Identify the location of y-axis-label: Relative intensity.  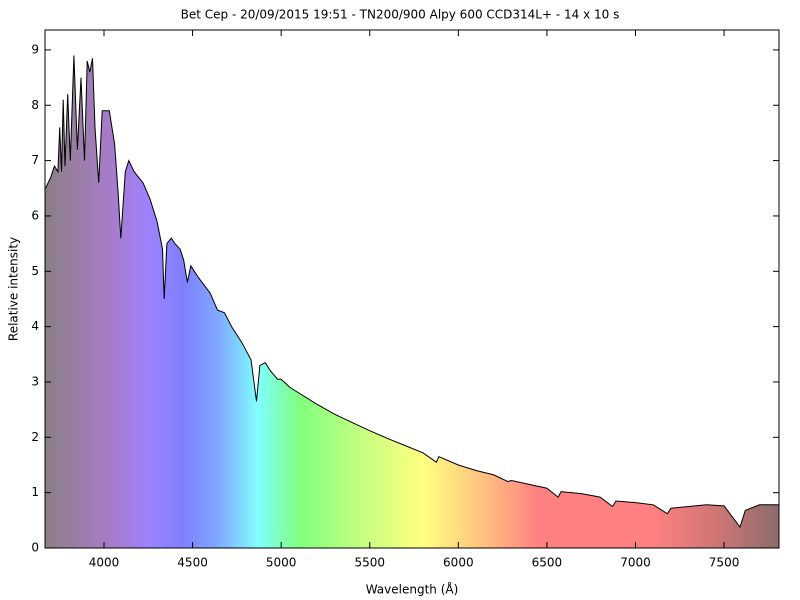
(14, 289).